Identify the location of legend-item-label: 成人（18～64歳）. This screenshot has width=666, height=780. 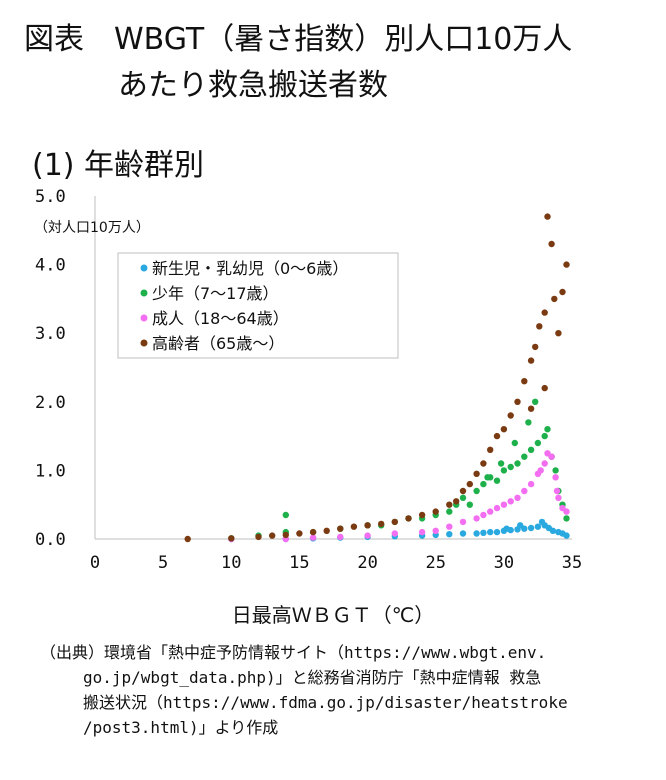
(220, 318).